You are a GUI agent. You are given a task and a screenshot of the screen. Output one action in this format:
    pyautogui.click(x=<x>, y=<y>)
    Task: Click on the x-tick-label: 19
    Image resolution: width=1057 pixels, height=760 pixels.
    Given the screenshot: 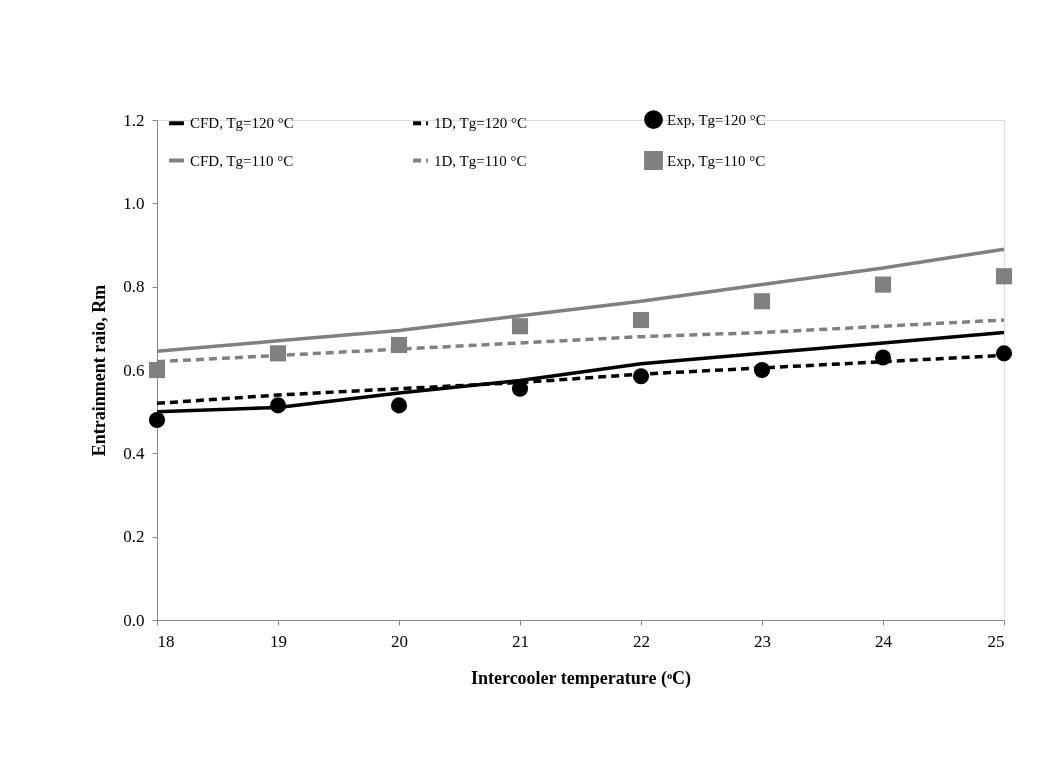 What is the action you would take?
    pyautogui.click(x=278, y=641)
    